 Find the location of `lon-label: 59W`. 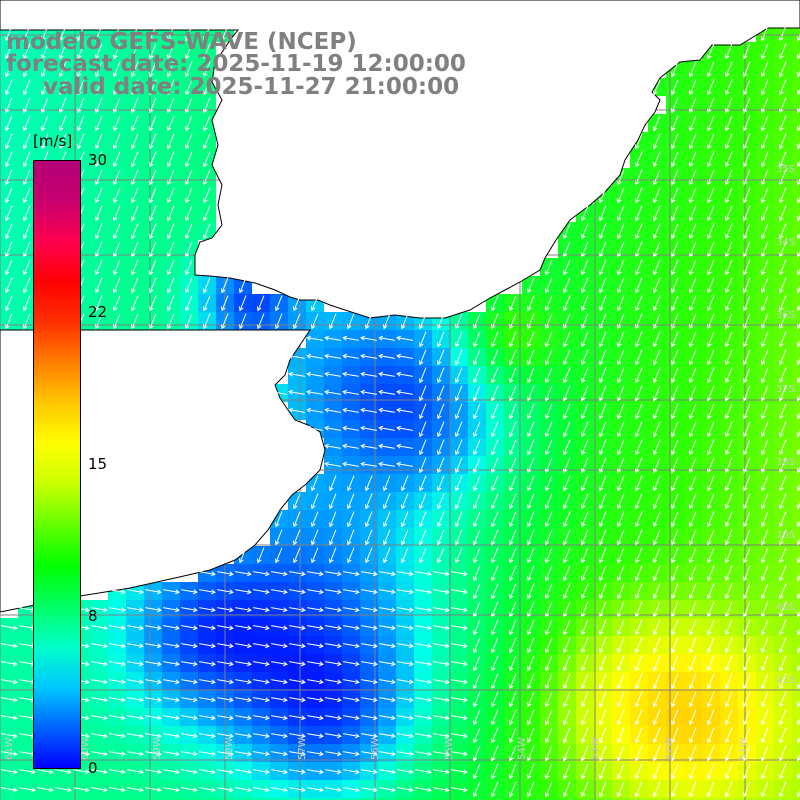

lon-label: 59W is located at coordinates (157, 748).